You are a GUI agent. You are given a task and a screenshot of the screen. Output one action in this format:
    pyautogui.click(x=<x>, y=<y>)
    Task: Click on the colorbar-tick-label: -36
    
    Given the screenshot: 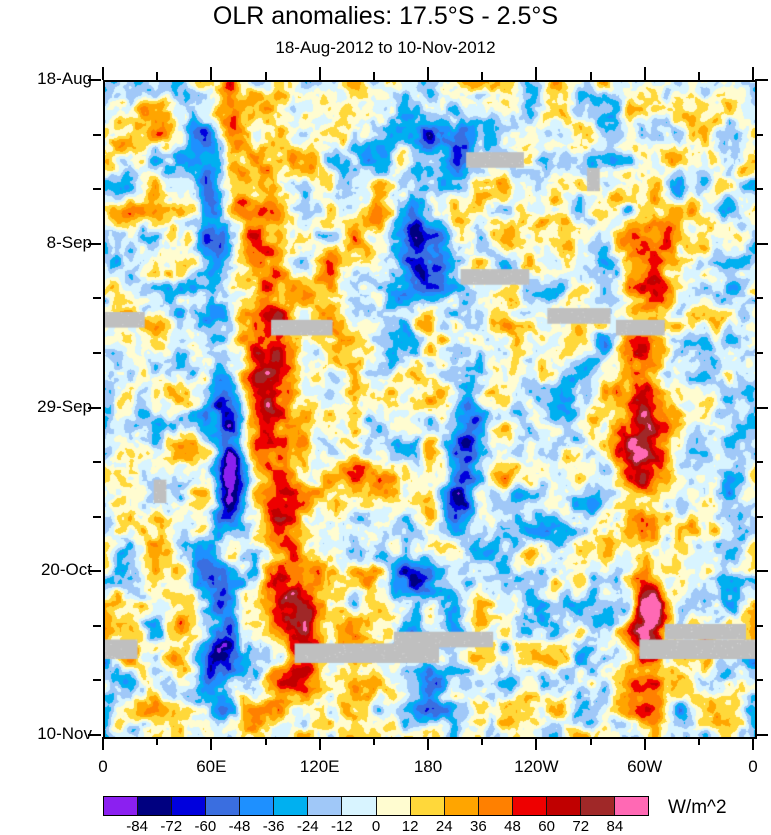 What is the action you would take?
    pyautogui.click(x=273, y=826)
    